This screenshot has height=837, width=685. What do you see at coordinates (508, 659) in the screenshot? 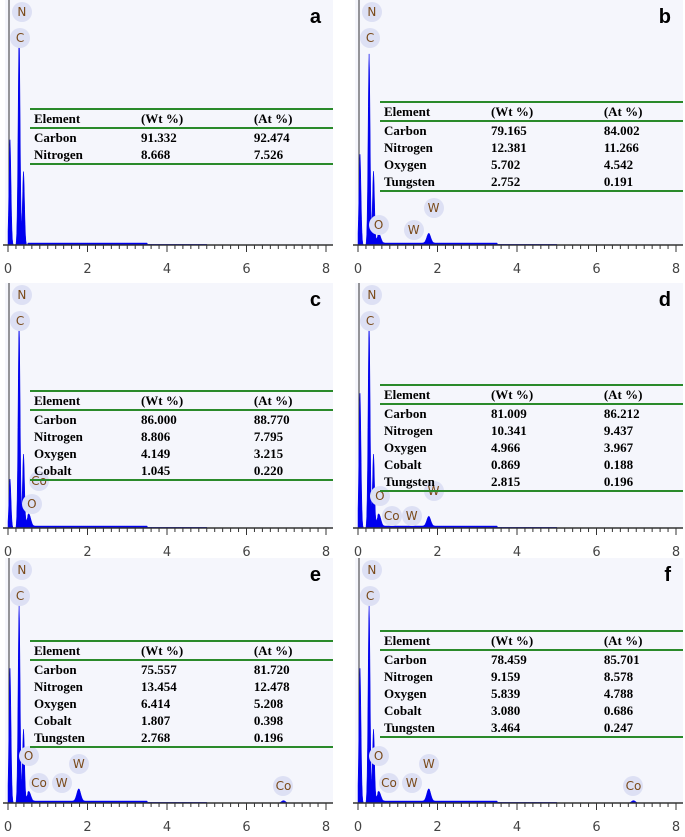
I see `table-cell: 78.459` at bounding box center [508, 659].